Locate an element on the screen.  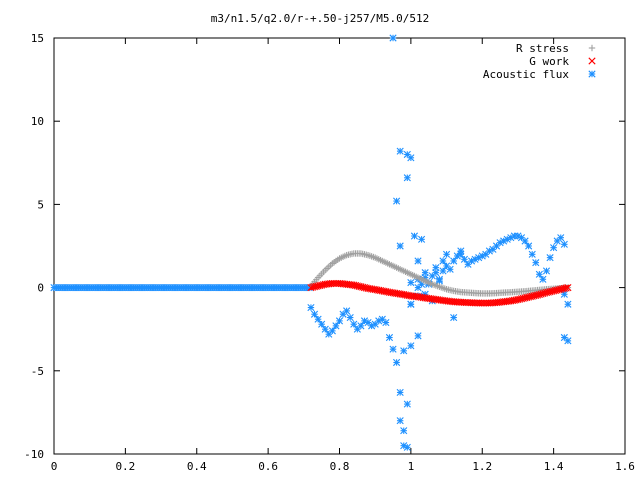
x-tick-label: 0.2 is located at coordinates (125, 466).